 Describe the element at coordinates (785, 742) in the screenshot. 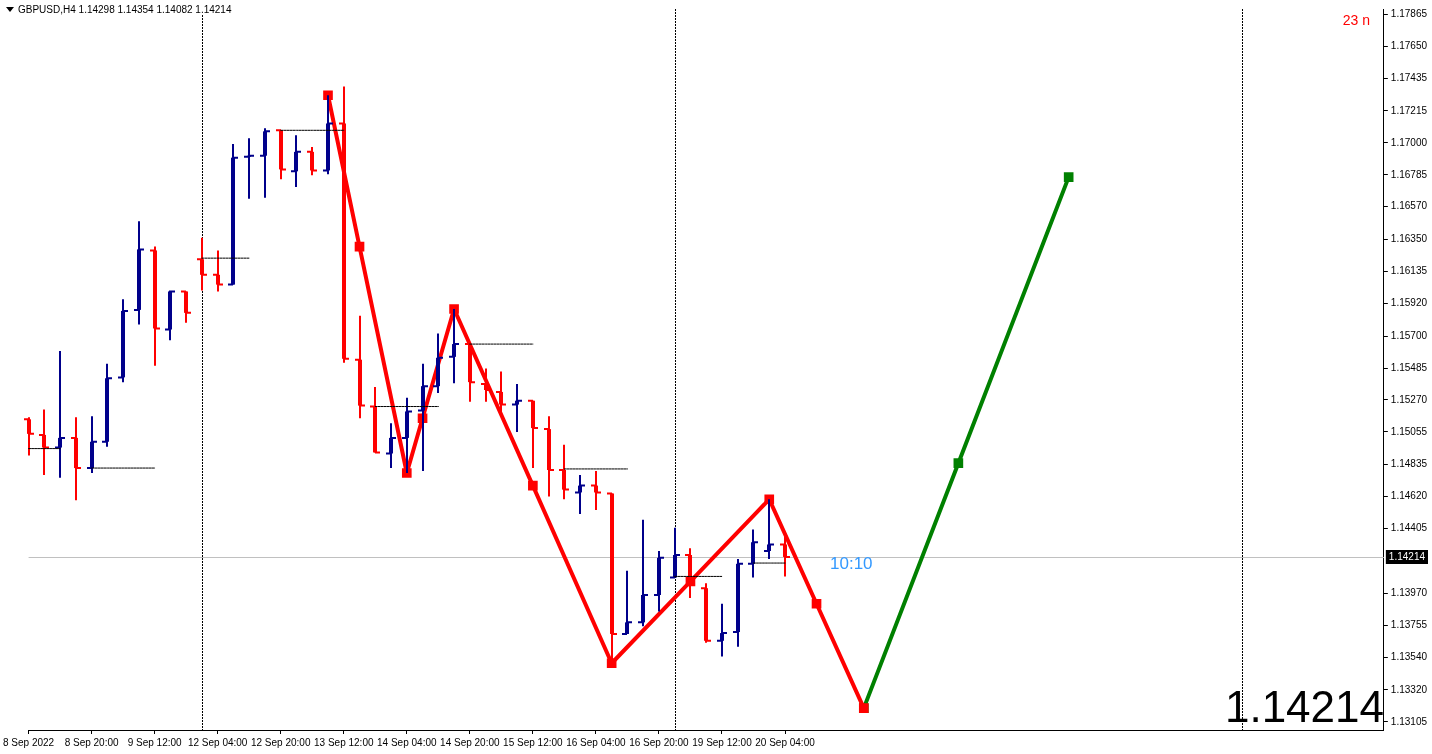

I see `x-tick-label: 20 Sep 04:00` at that location.